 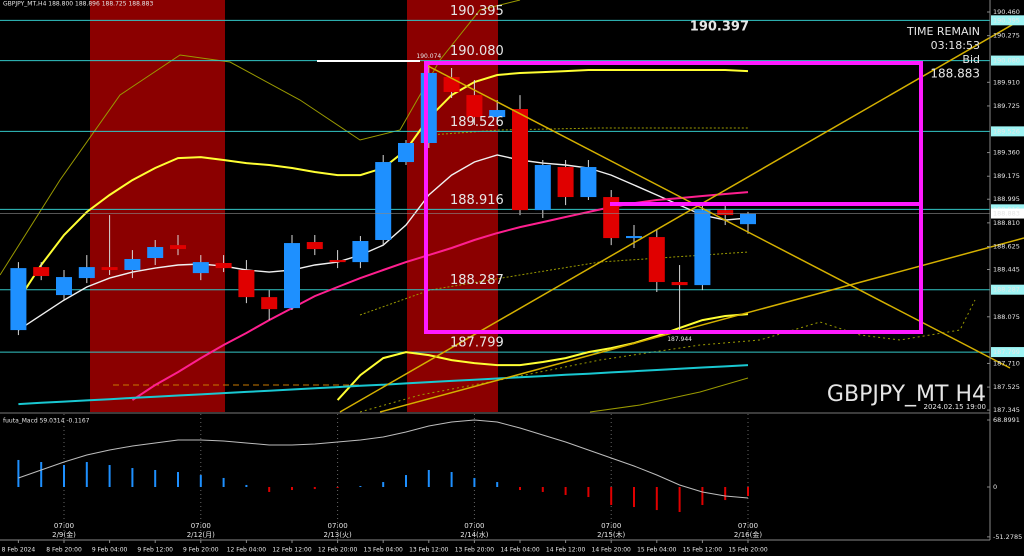 I want to click on current-price-tag, so click(x=1007, y=213).